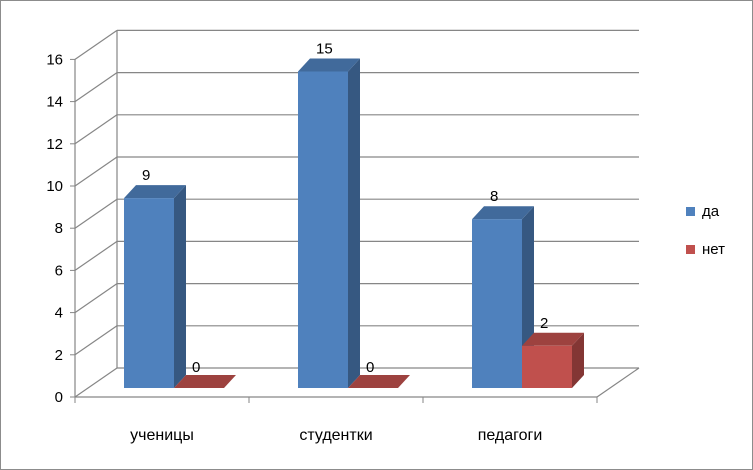 The image size is (753, 470). I want to click on data-label: 9, so click(146, 175).